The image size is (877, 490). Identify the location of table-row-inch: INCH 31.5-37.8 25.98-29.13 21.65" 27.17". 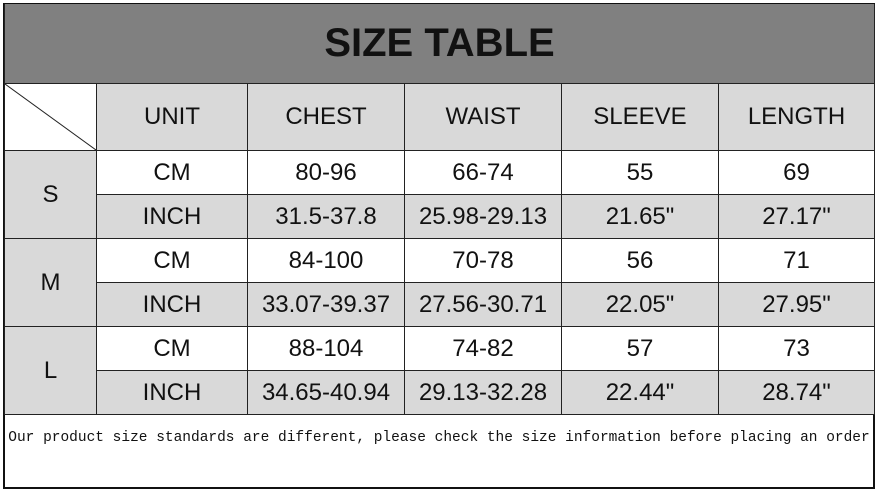
(440, 216).